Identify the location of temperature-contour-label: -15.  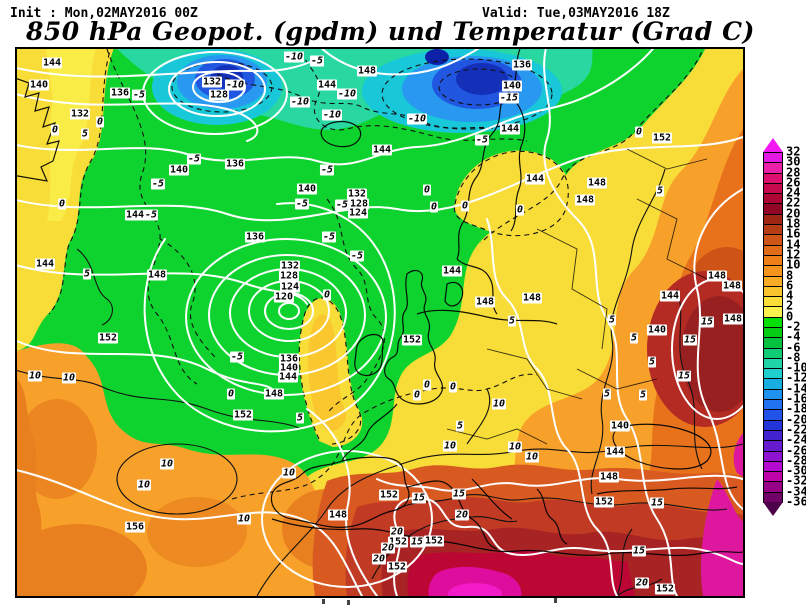
(509, 98).